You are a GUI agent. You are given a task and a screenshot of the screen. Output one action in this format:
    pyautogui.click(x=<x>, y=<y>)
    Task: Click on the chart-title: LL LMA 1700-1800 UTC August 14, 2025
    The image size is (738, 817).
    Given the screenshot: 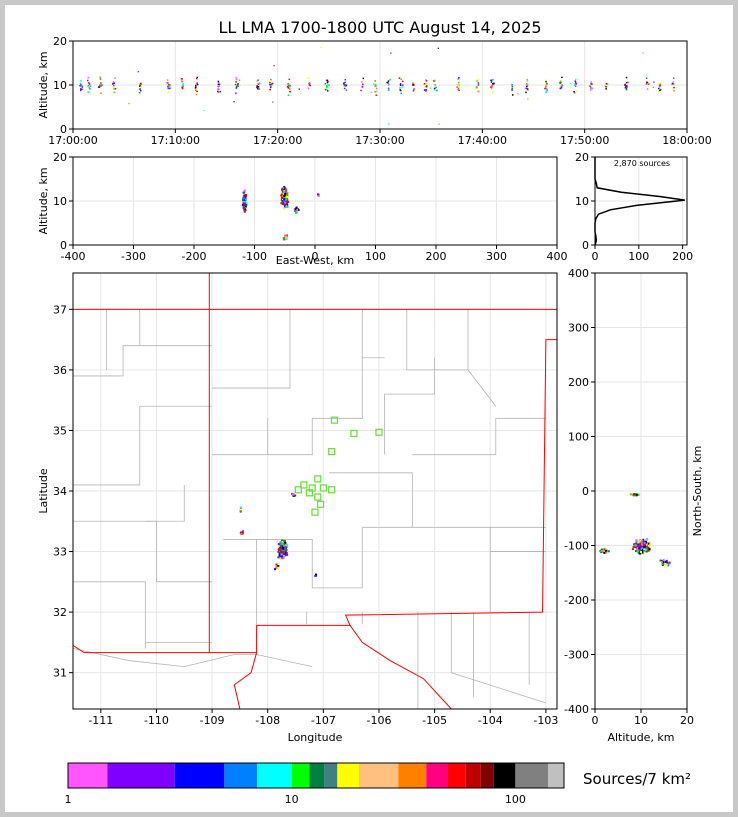 What is the action you would take?
    pyautogui.click(x=379, y=27)
    